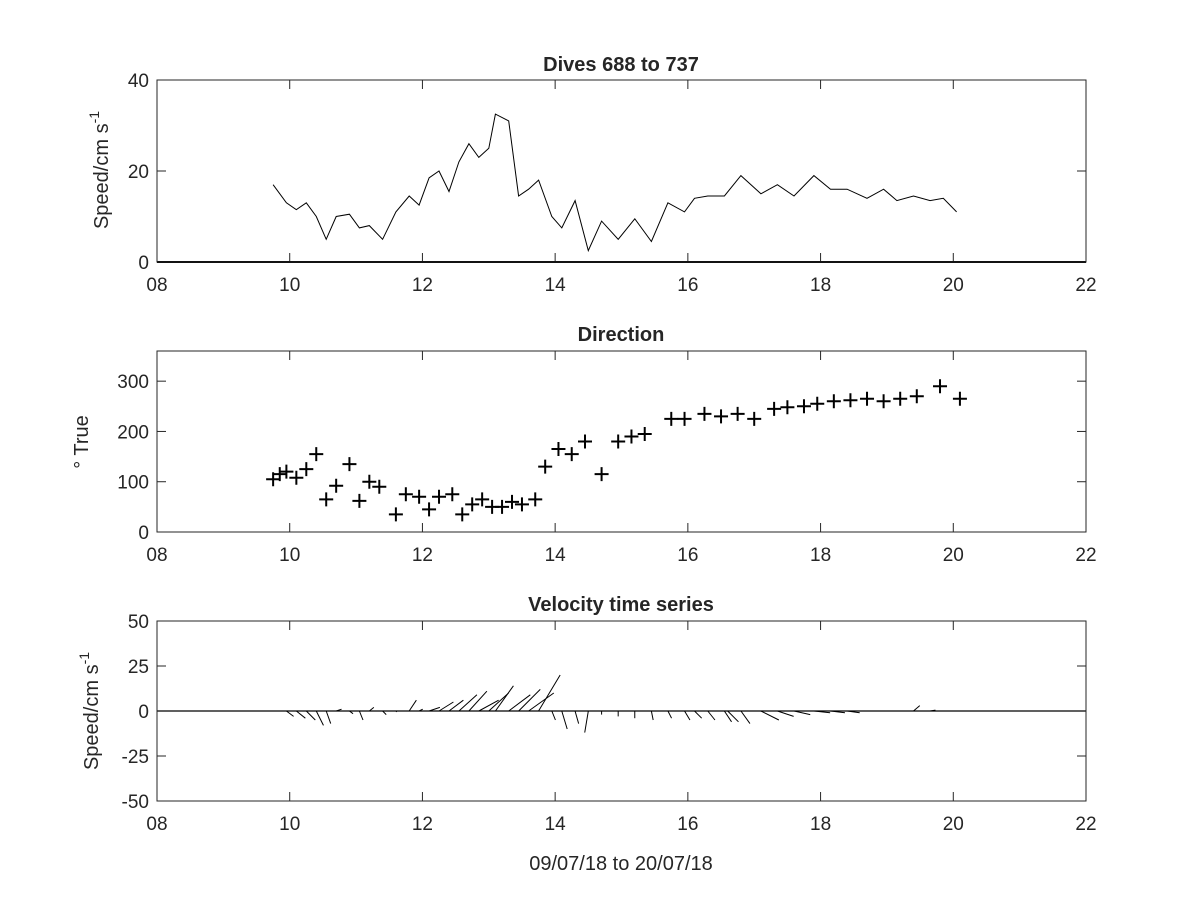  I want to click on velocity-panel-ytick-label: 25, so click(138, 667).